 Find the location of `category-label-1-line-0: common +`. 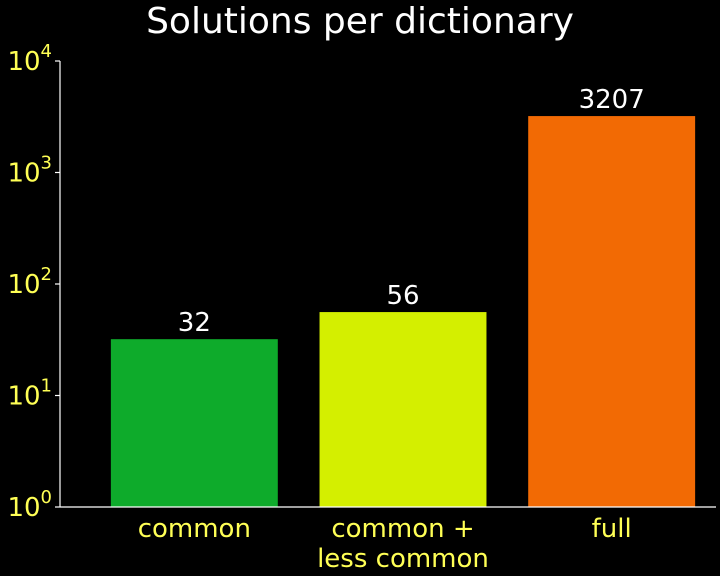

category-label-1-line-0: common + is located at coordinates (402, 529).